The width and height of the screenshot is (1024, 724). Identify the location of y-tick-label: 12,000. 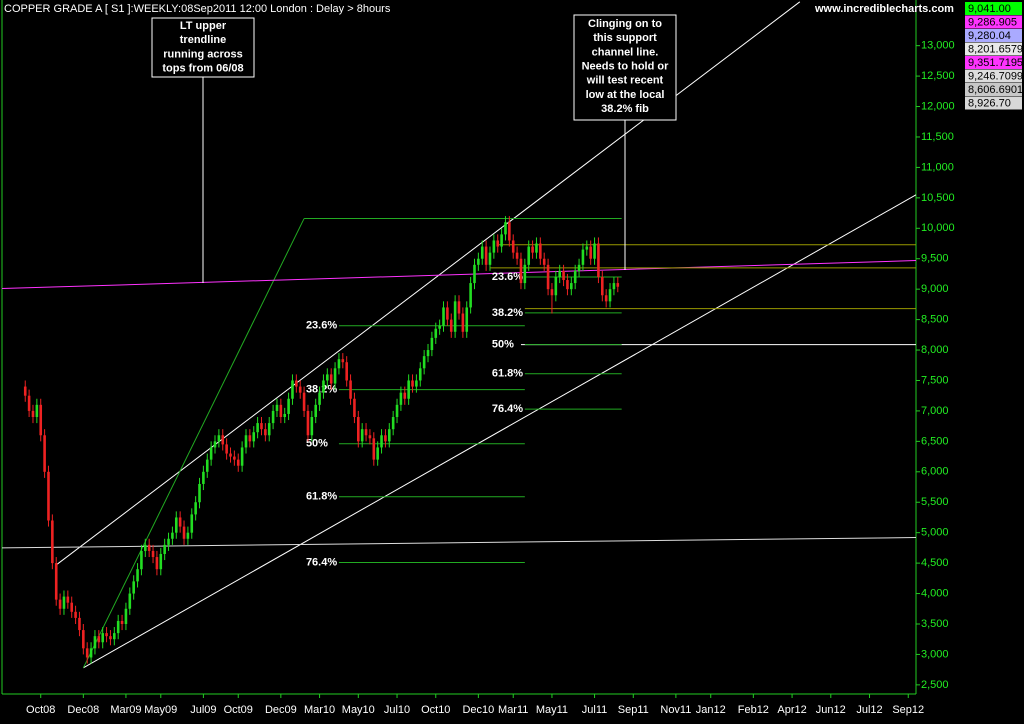
(938, 106).